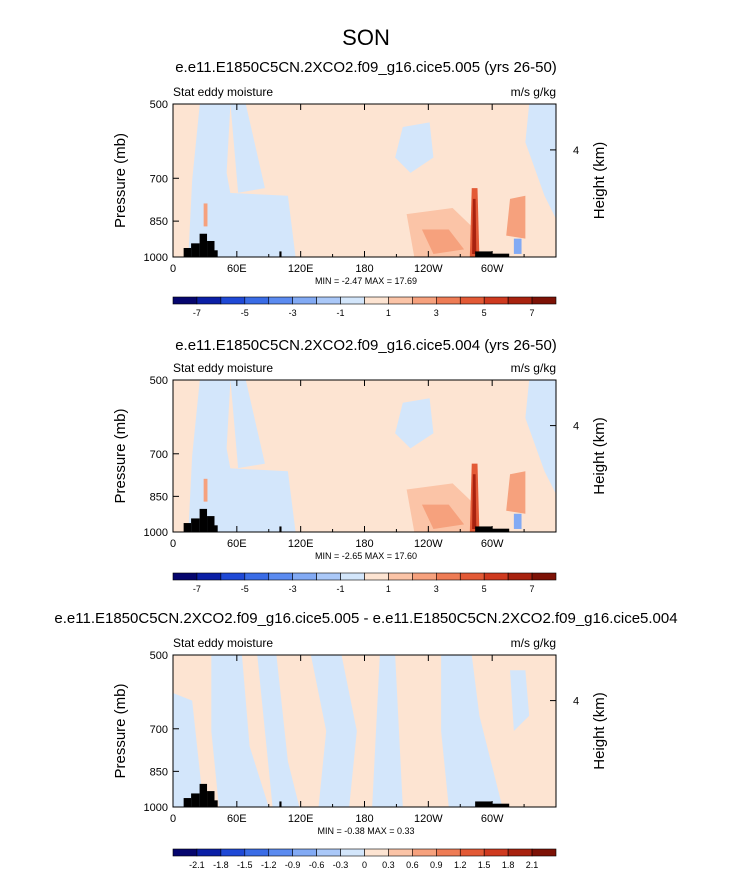  What do you see at coordinates (366, 556) in the screenshot?
I see `min-max-stats: MIN = -2.65 MAX = 17.60` at bounding box center [366, 556].